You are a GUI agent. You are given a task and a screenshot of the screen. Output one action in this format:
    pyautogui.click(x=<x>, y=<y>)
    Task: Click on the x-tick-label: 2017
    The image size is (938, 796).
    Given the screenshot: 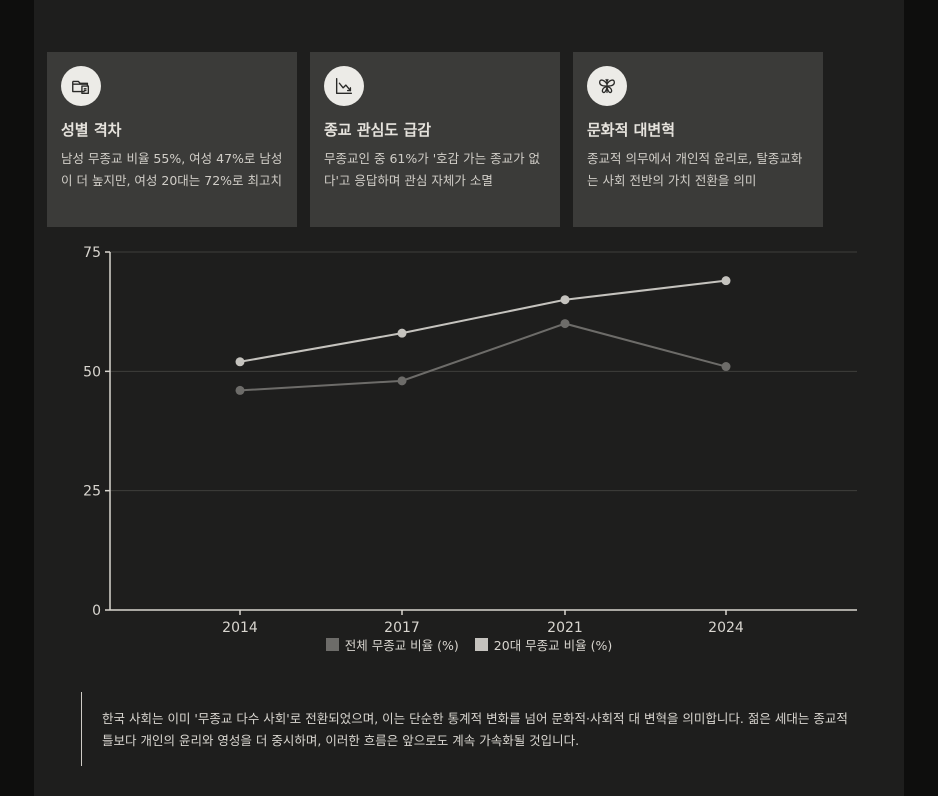 What is the action you would take?
    pyautogui.click(x=402, y=628)
    